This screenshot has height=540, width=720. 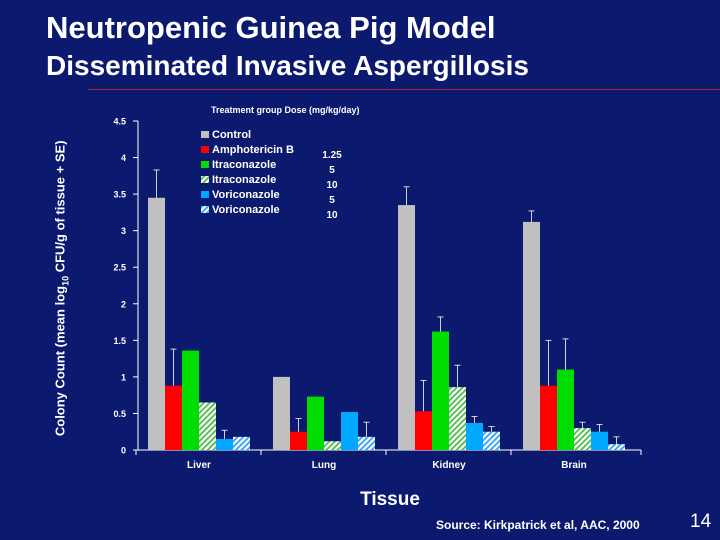 I want to click on legend-label: Control, so click(x=231, y=135).